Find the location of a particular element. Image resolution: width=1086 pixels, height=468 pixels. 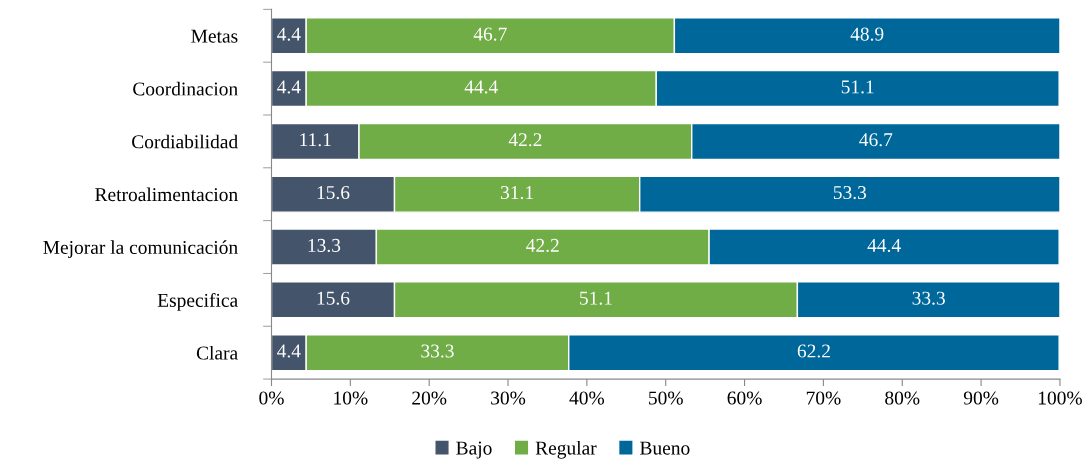

x-tick-label: 0% is located at coordinates (271, 398).